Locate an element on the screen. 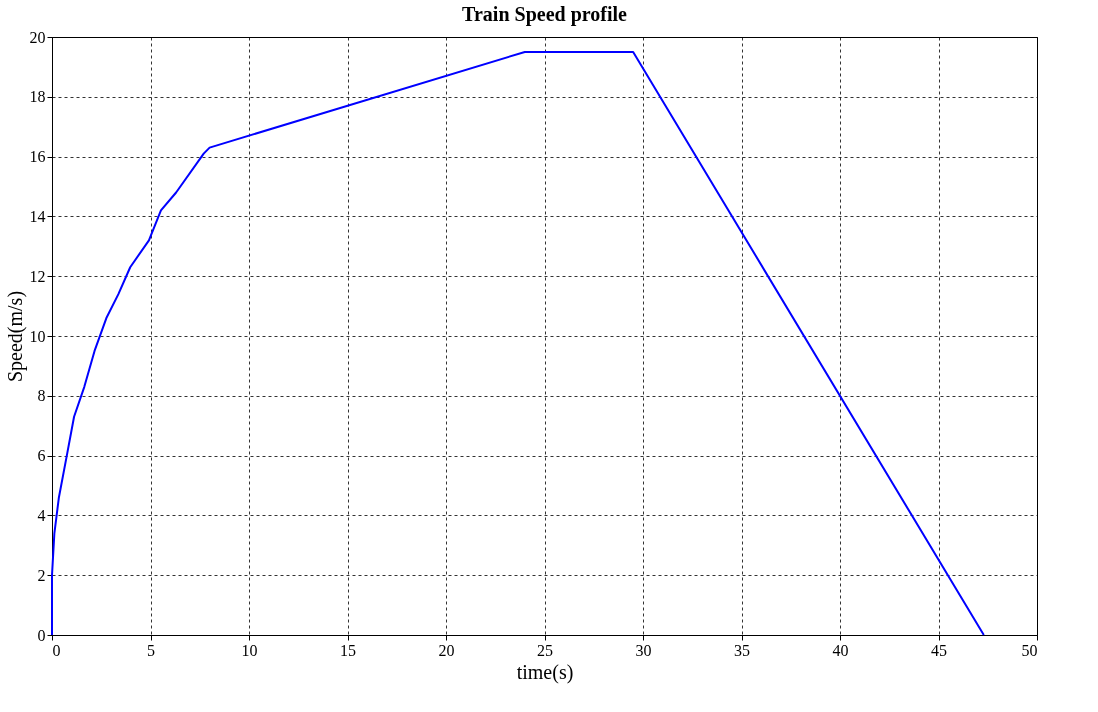 This screenshot has width=1098, height=712. x-tick-label: 25 is located at coordinates (545, 650).